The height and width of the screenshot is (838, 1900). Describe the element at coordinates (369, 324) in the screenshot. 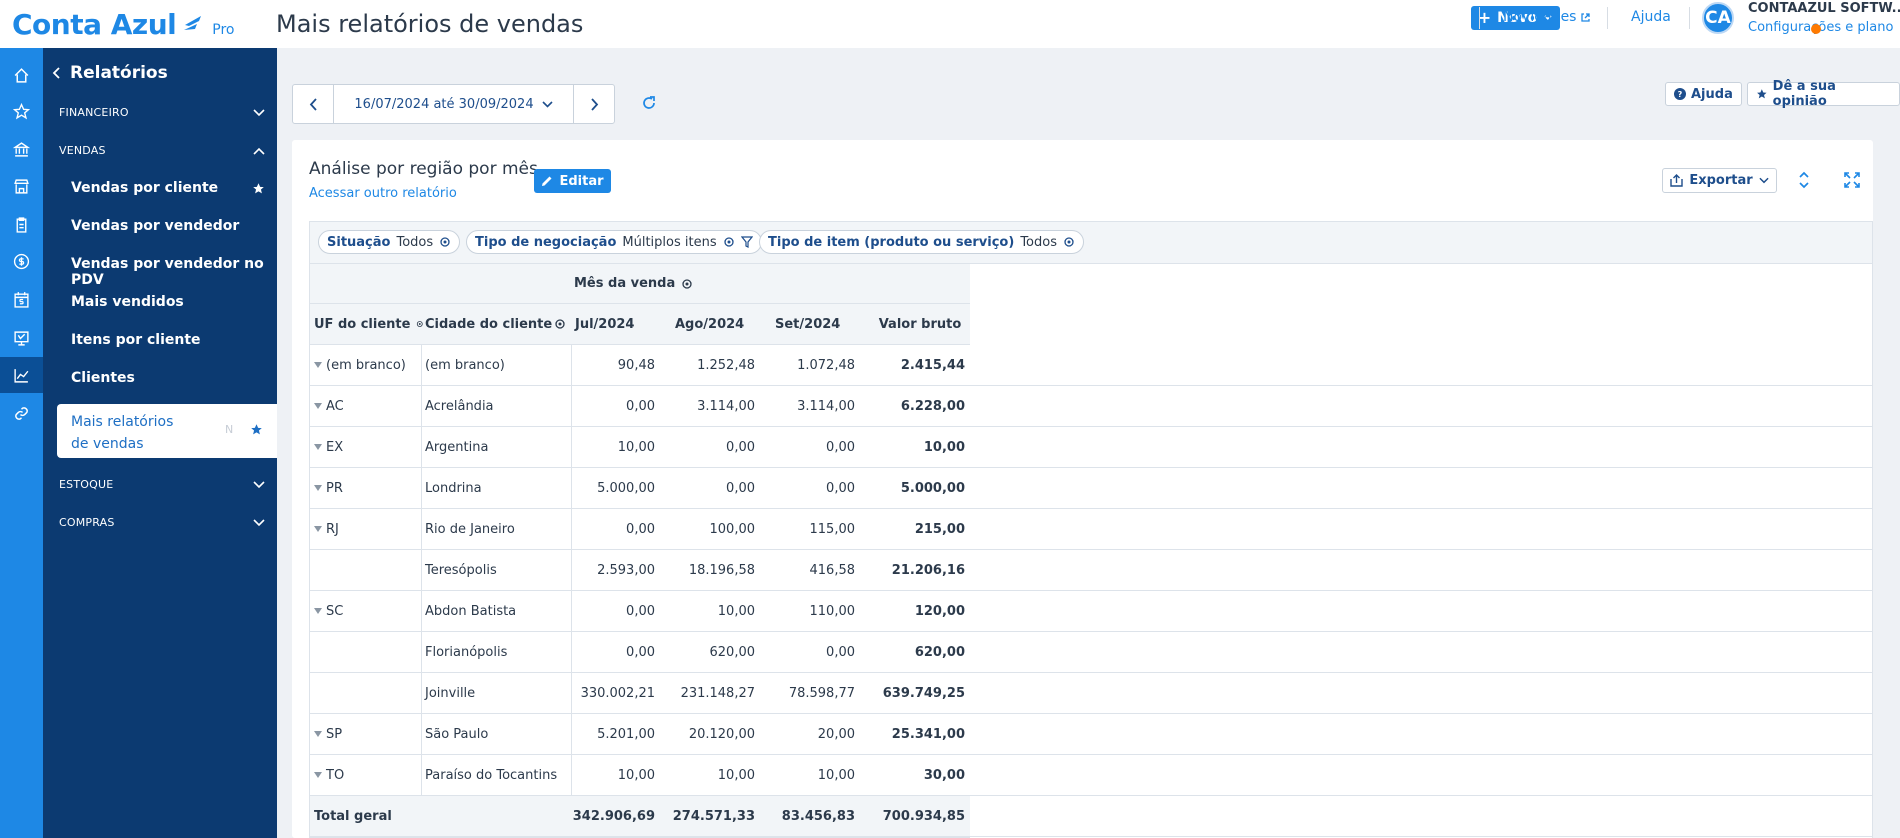

I see `column-header-uf: UF do cliente` at that location.